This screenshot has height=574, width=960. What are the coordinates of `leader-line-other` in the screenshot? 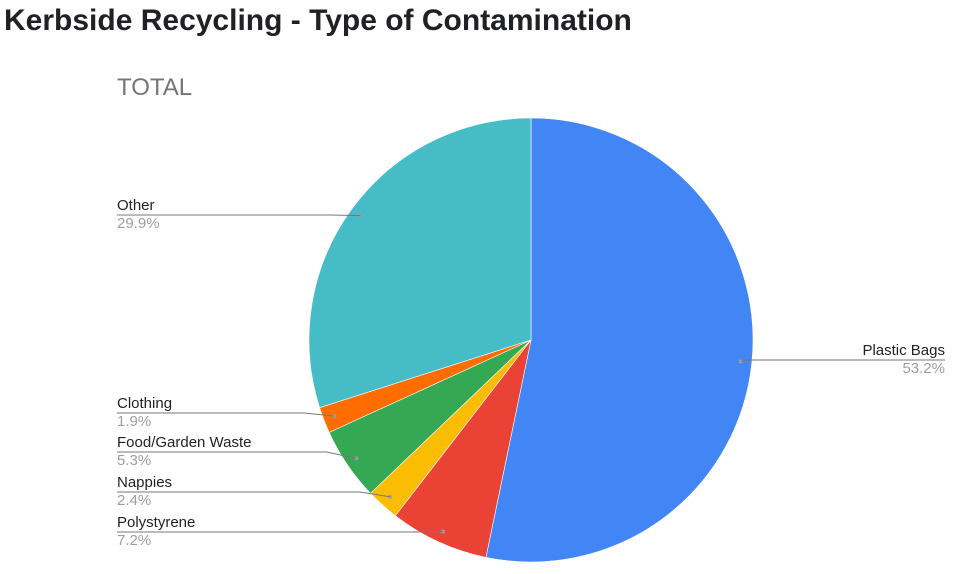 It's located at (239, 215).